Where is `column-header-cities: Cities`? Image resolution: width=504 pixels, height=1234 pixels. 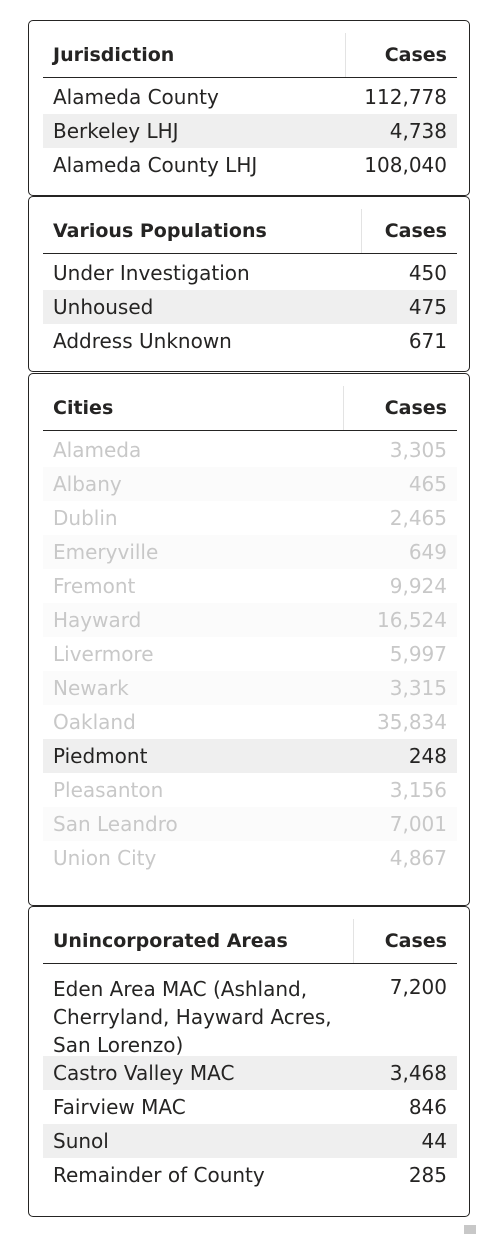 column-header-cities: Cities is located at coordinates (83, 408).